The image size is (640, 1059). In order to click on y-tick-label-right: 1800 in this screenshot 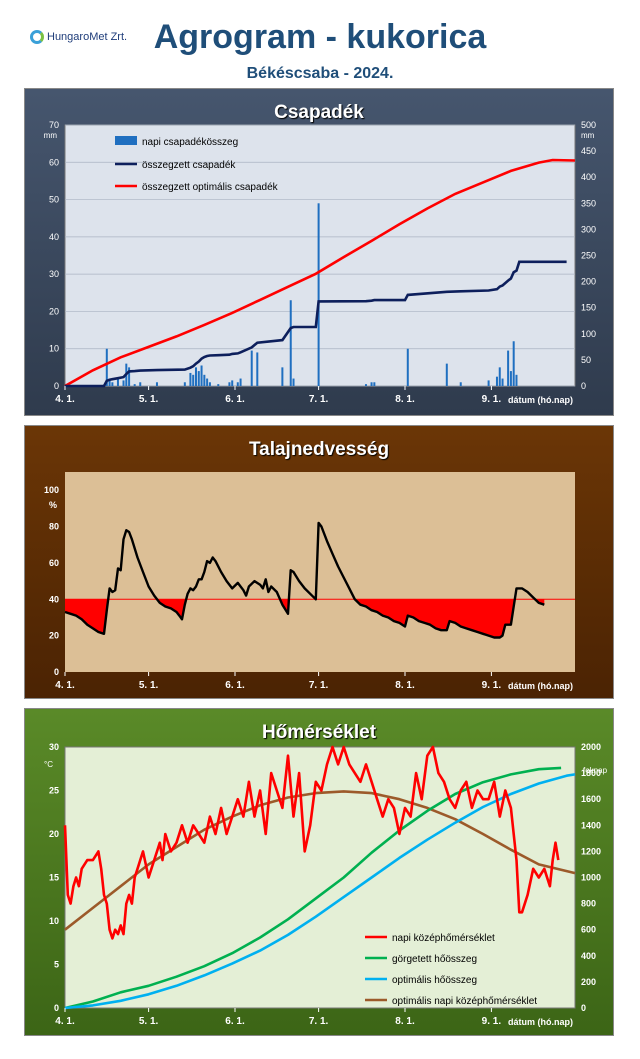, I will do `click(591, 773)`.